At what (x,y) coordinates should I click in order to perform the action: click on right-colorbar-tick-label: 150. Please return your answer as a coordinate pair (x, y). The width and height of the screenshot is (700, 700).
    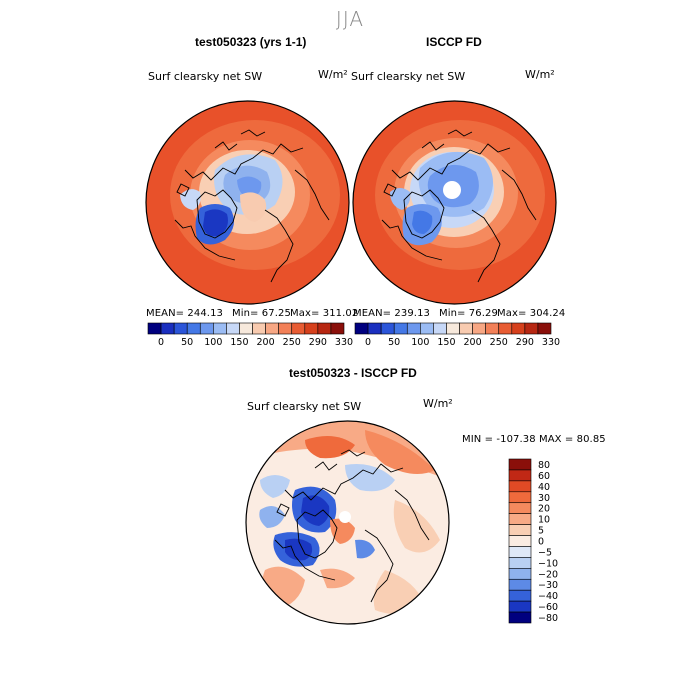
    Looking at the image, I should click on (446, 342).